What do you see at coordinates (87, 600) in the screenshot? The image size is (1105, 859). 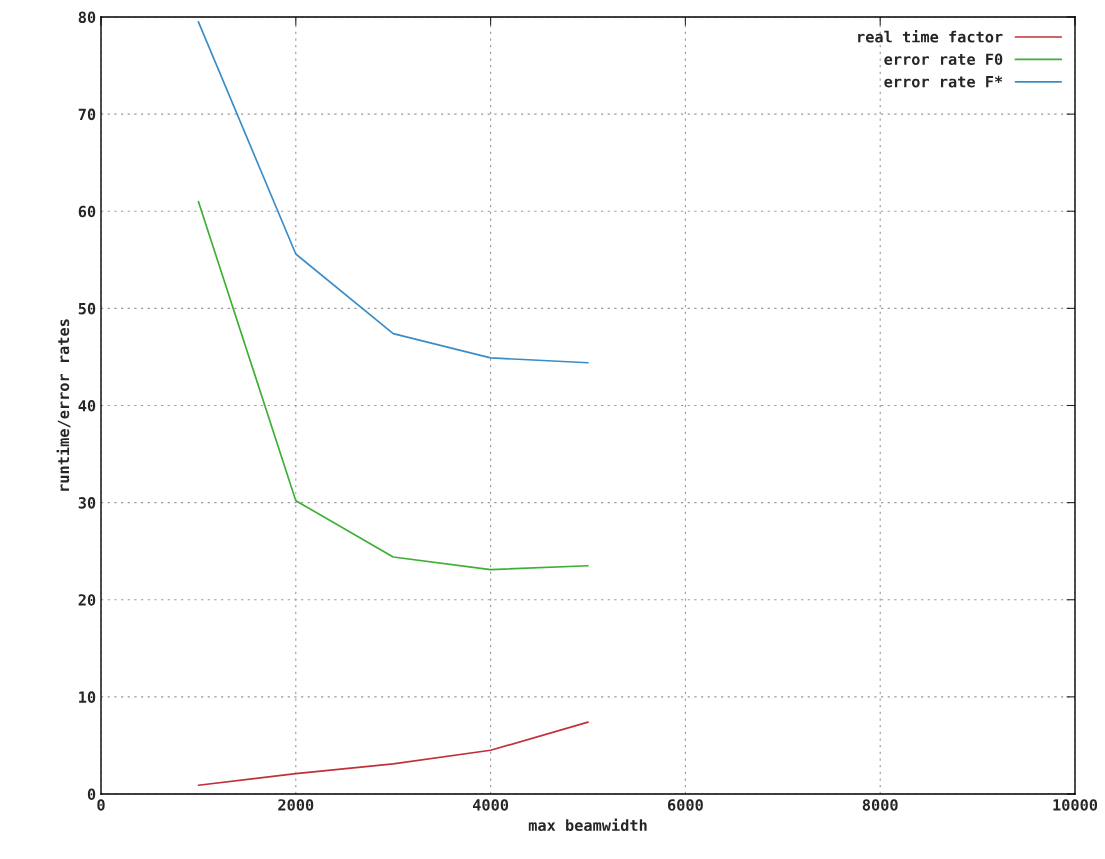 I see `y-tick-label: 20` at bounding box center [87, 600].